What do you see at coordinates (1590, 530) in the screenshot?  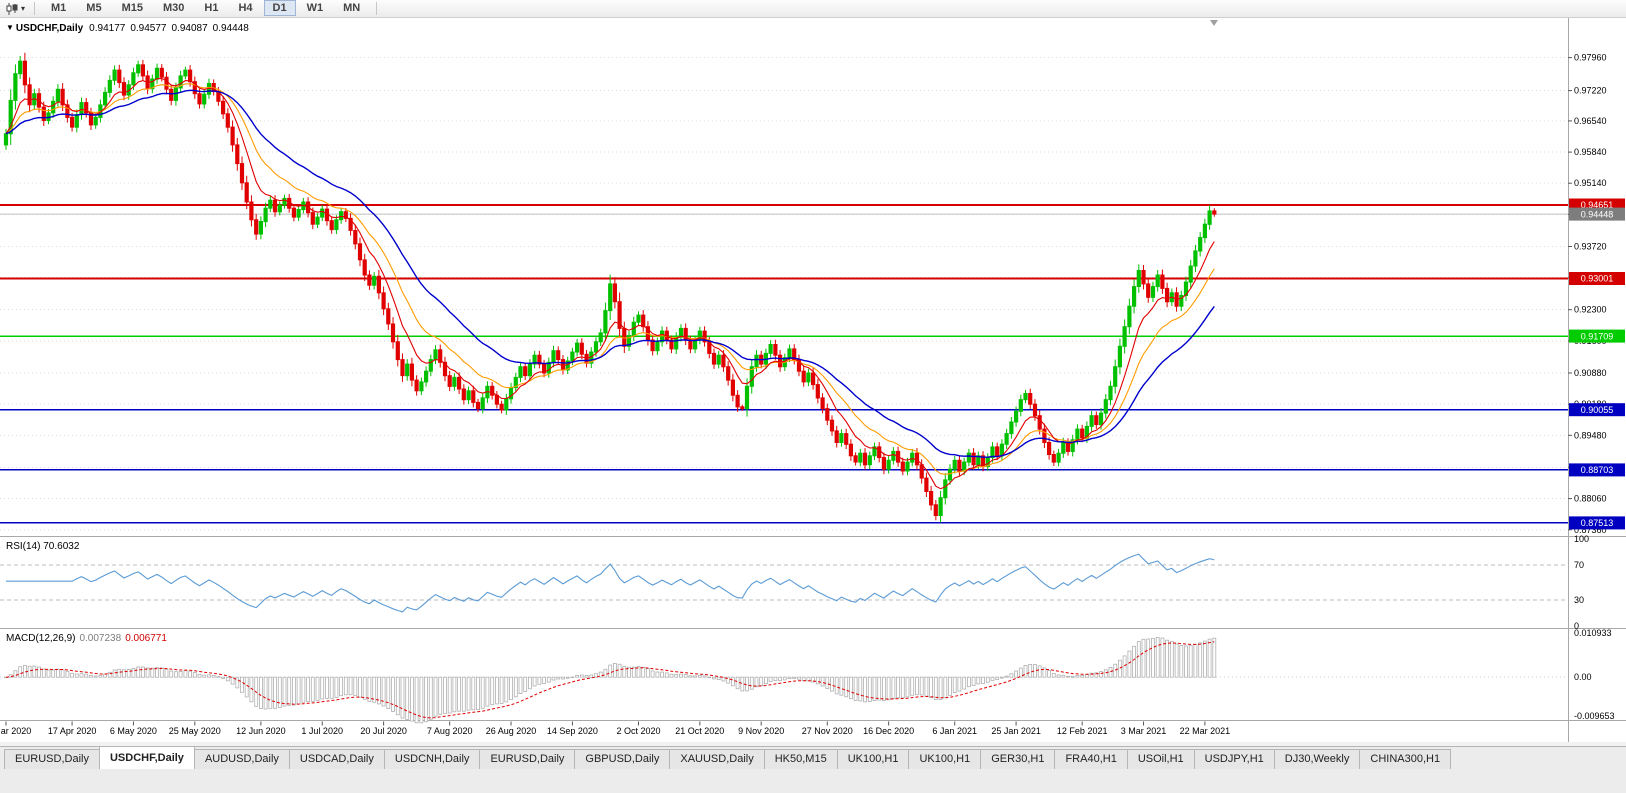 I see `svg-text: 0.87360` at bounding box center [1590, 530].